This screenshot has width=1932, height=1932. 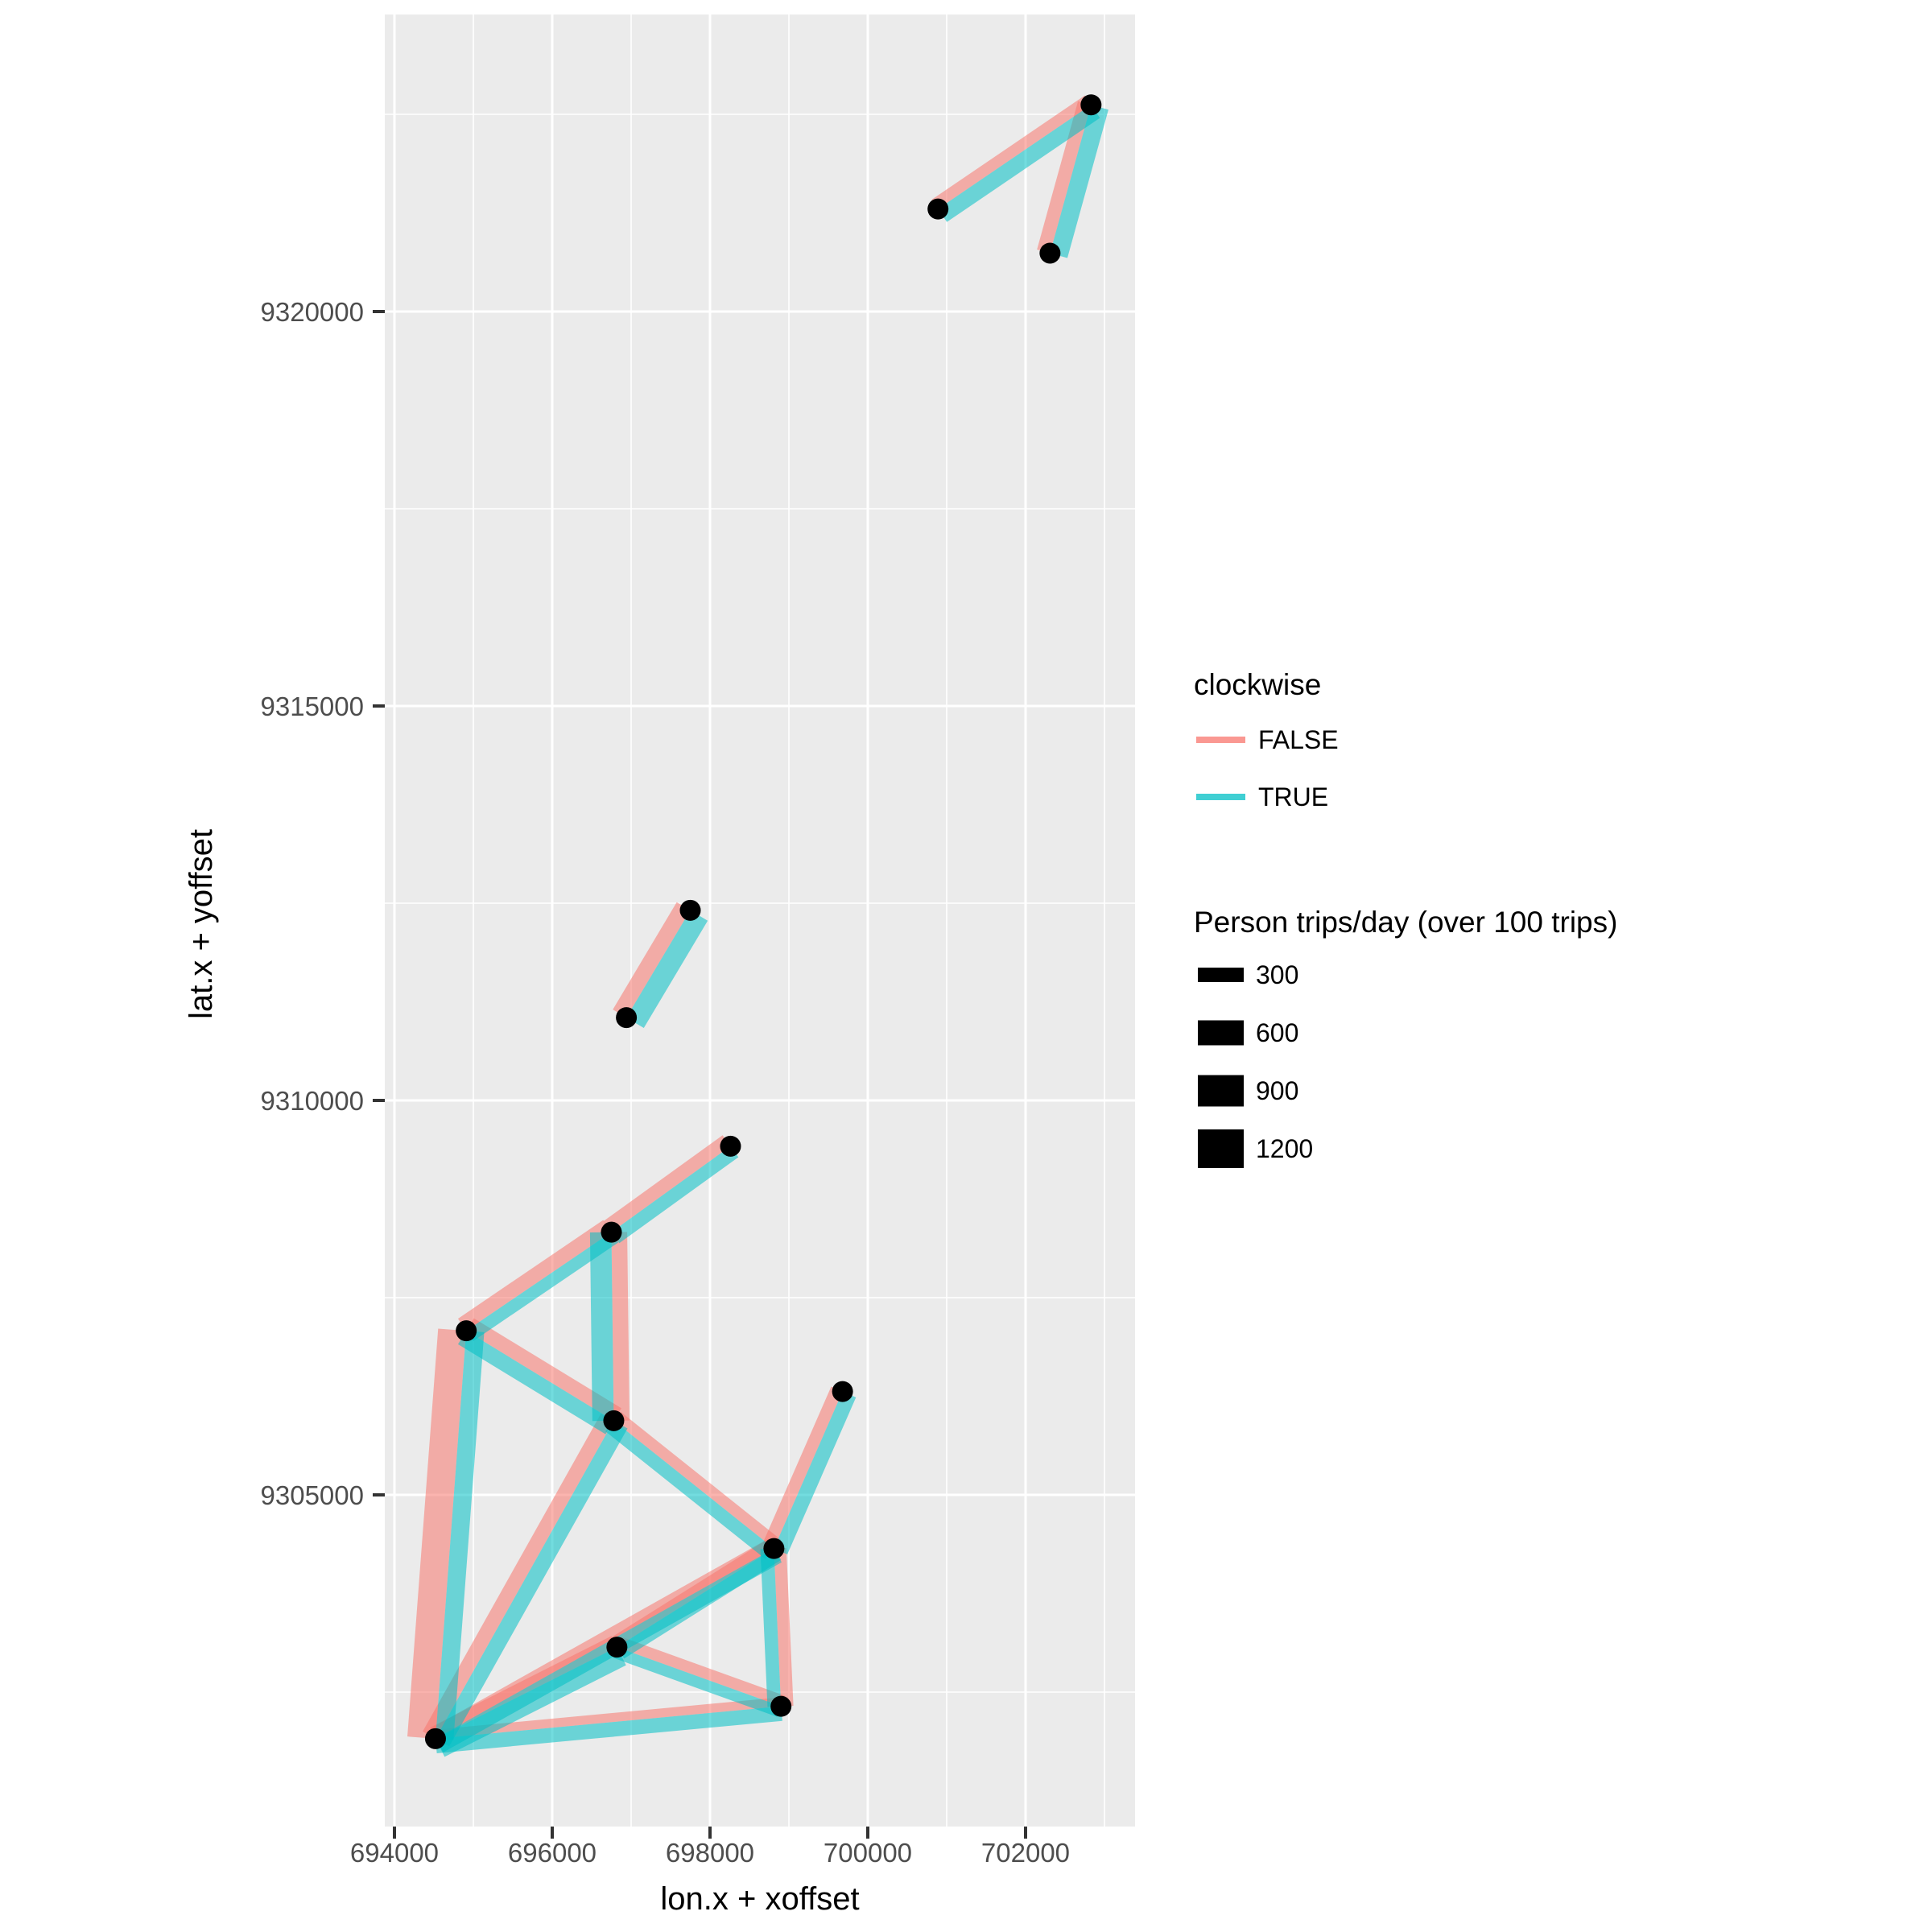 I want to click on x-tick-label: 698000, so click(x=710, y=1853).